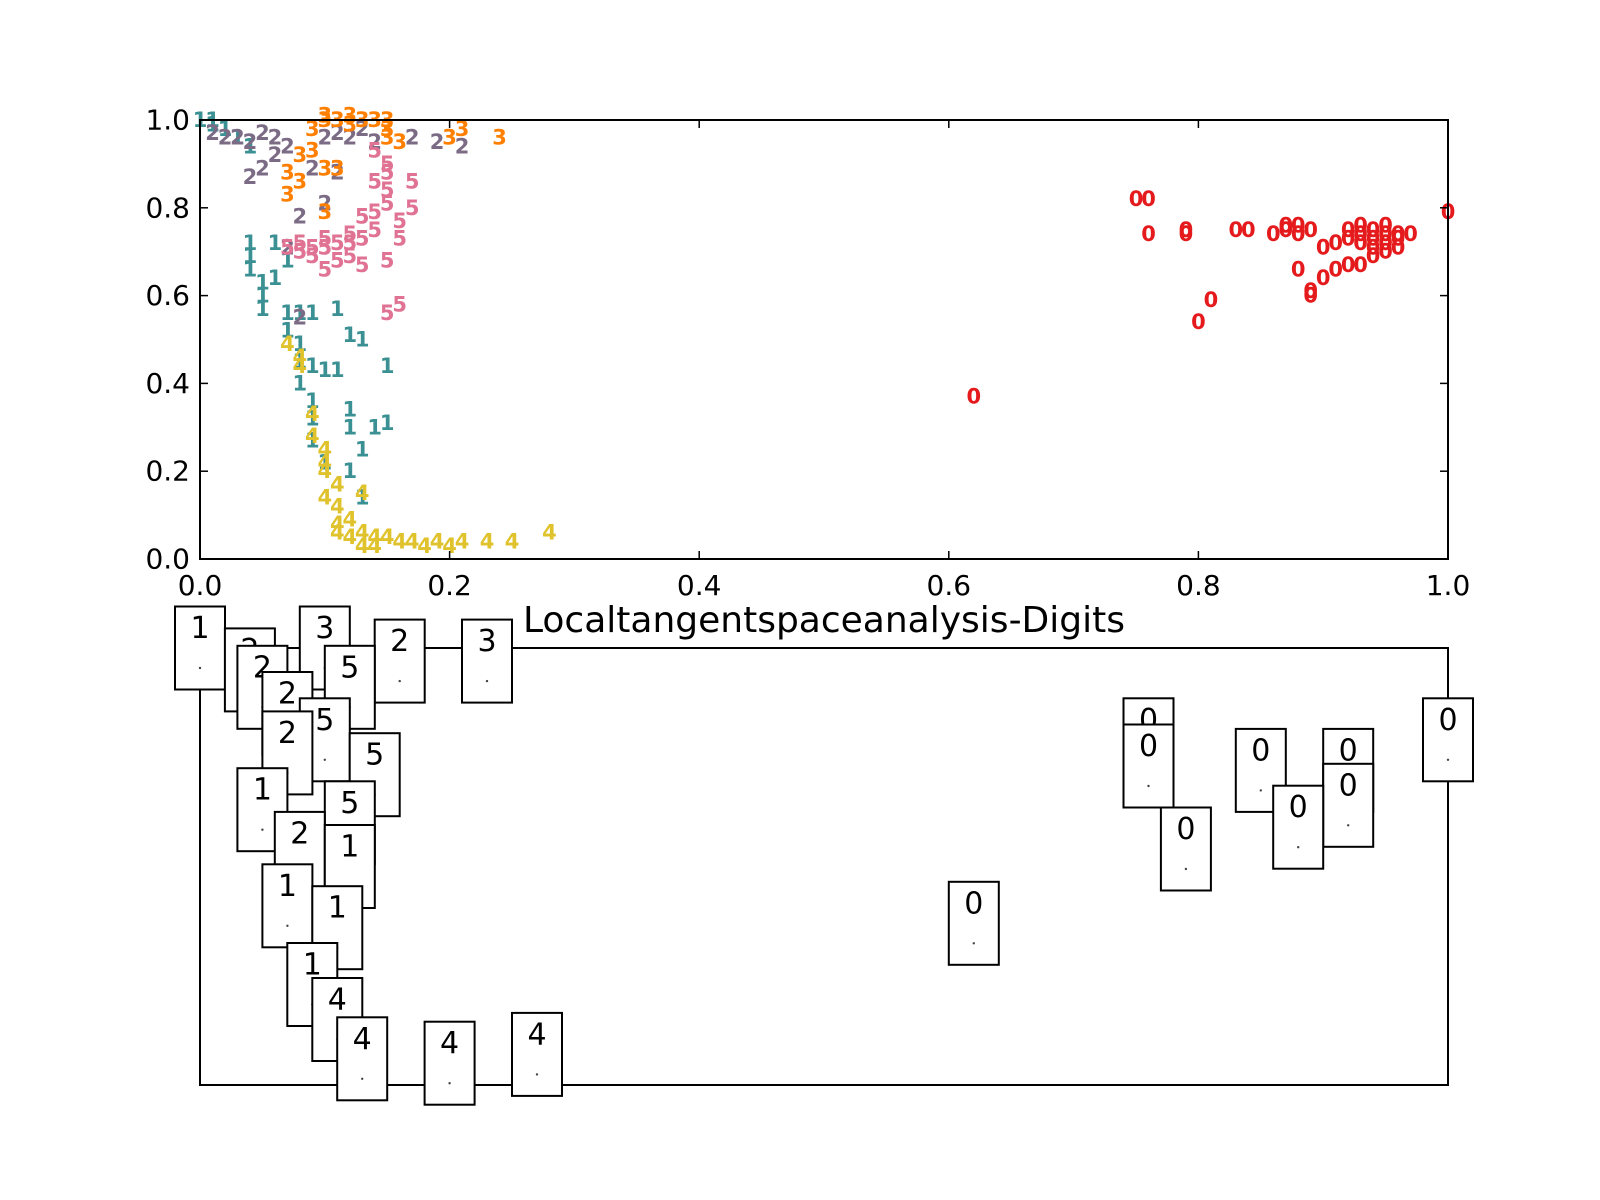 The width and height of the screenshot is (1600, 1200). I want to click on x-tick-label: 0.2, so click(449, 585).